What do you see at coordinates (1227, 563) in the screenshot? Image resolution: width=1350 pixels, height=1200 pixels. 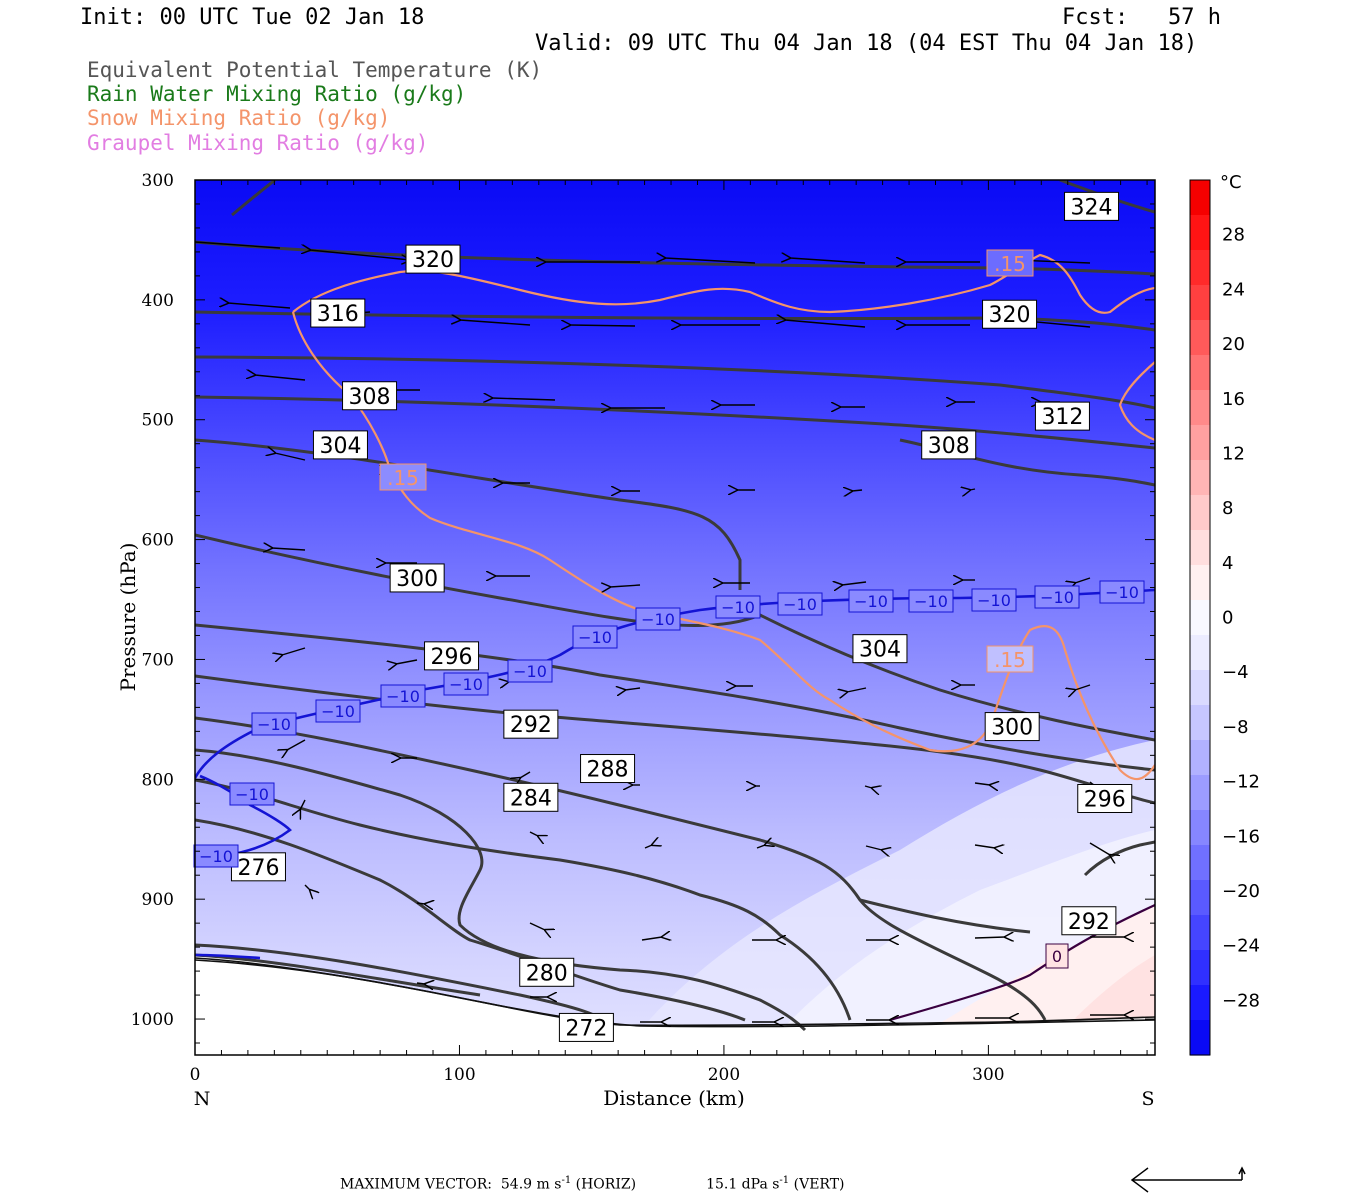 I see `colorbar-tick-label: 4` at bounding box center [1227, 563].